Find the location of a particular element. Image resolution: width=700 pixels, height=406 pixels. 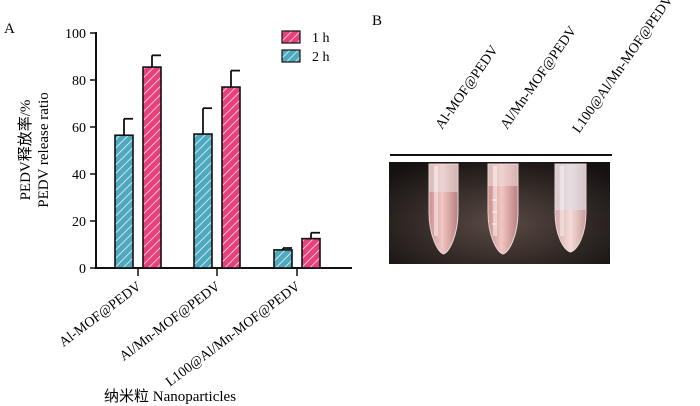

y-tick-label: 40 is located at coordinates (79, 175).